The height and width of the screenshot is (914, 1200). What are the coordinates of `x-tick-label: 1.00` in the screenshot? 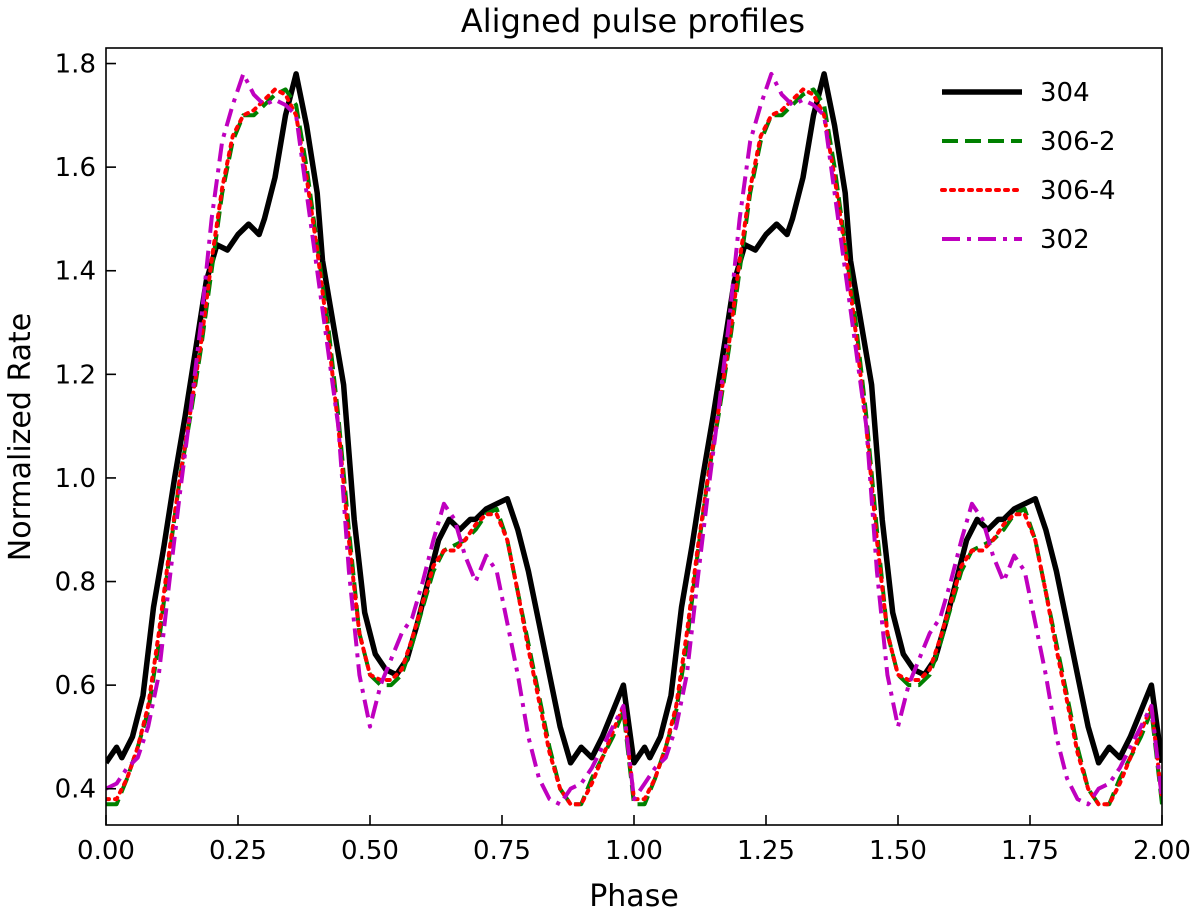 It's located at (634, 851).